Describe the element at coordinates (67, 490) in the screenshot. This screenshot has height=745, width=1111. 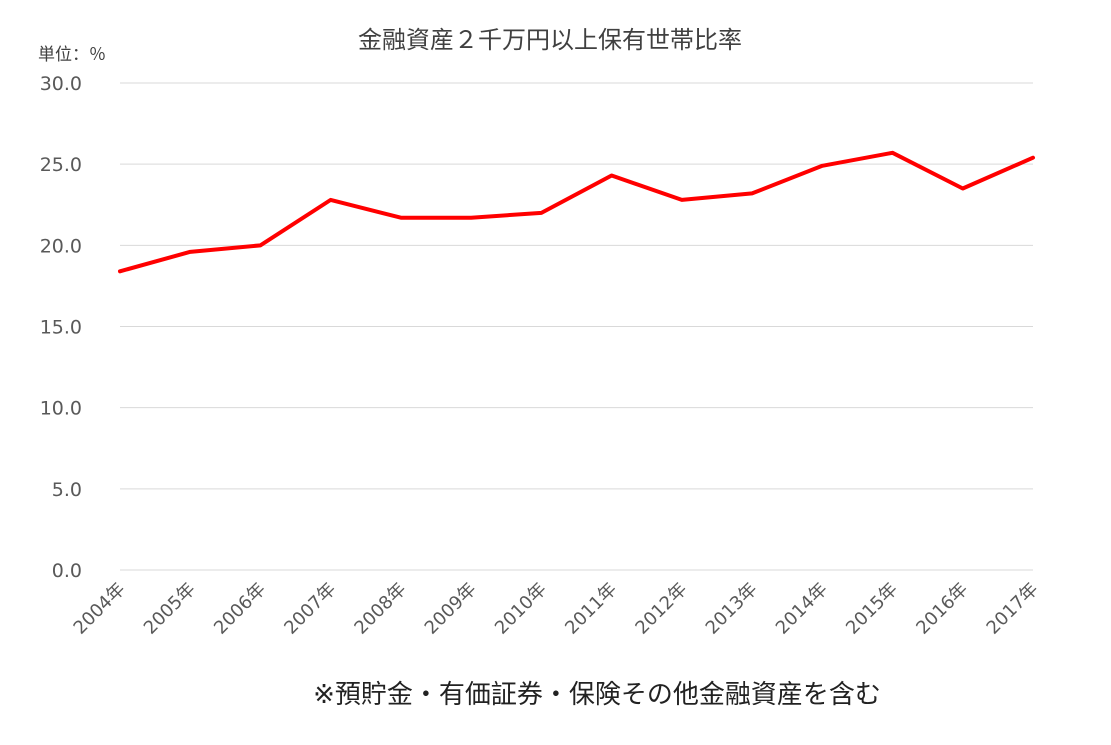
I see `y-tick-label: 5.0` at that location.